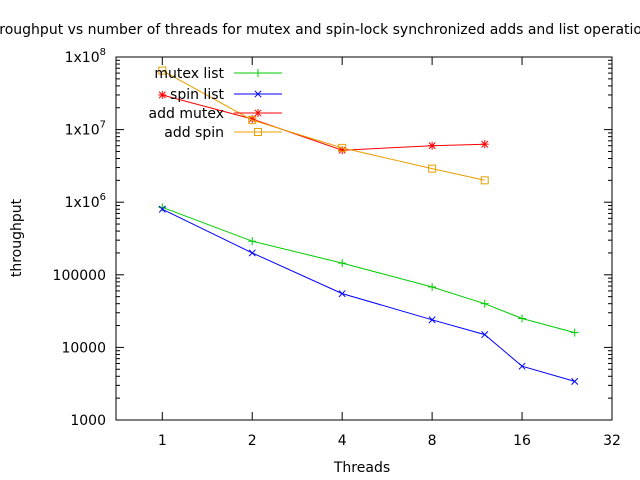 The width and height of the screenshot is (640, 480). What do you see at coordinates (79, 276) in the screenshot?
I see `y-tick-label: 100000` at bounding box center [79, 276].